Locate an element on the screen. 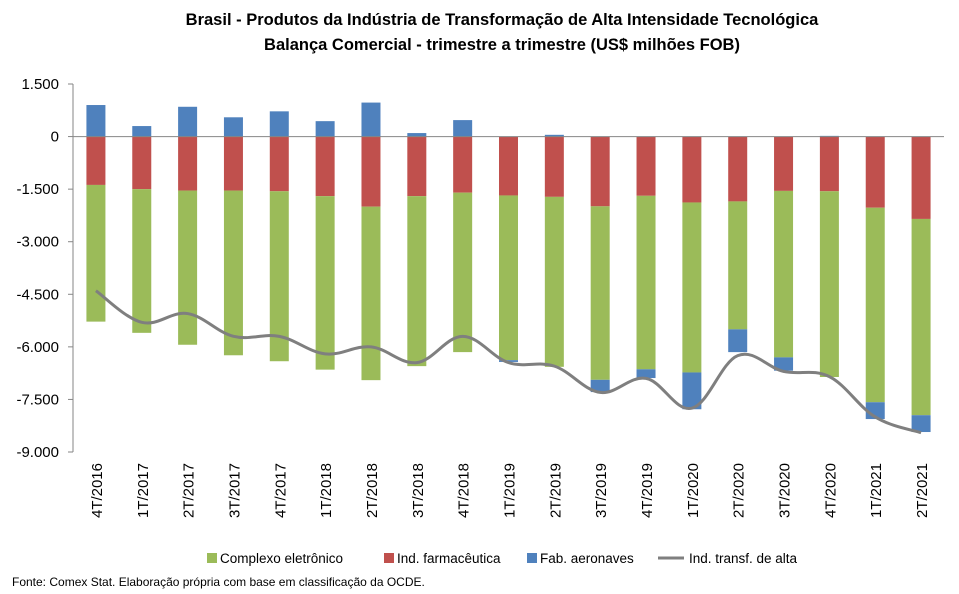 This screenshot has width=959, height=594. x-tick-label: 1T/2017 is located at coordinates (143, 490).